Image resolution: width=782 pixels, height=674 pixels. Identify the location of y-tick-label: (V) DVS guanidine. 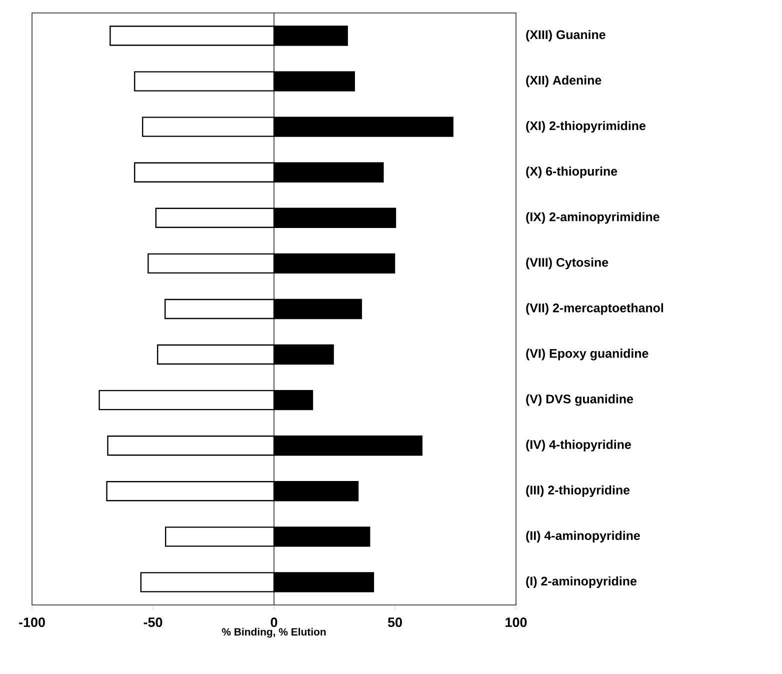
(580, 400).